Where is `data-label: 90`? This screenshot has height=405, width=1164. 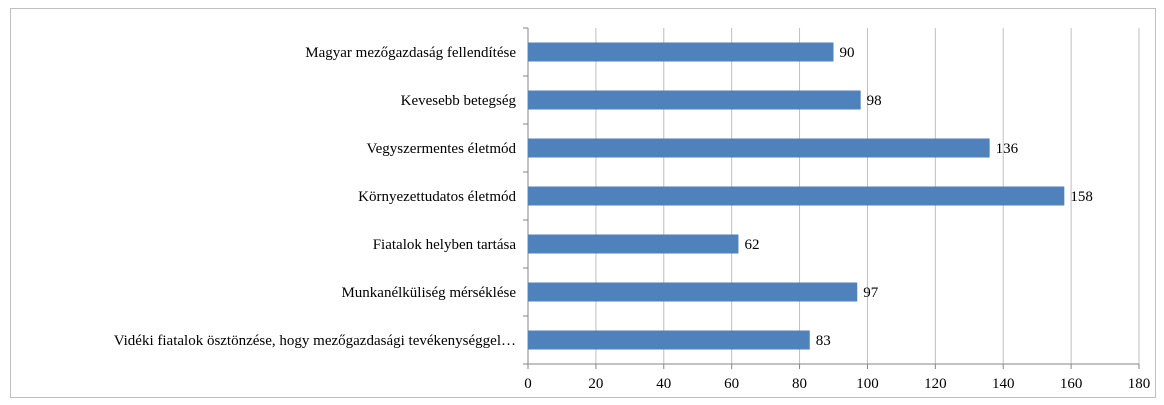 data-label: 90 is located at coordinates (847, 53).